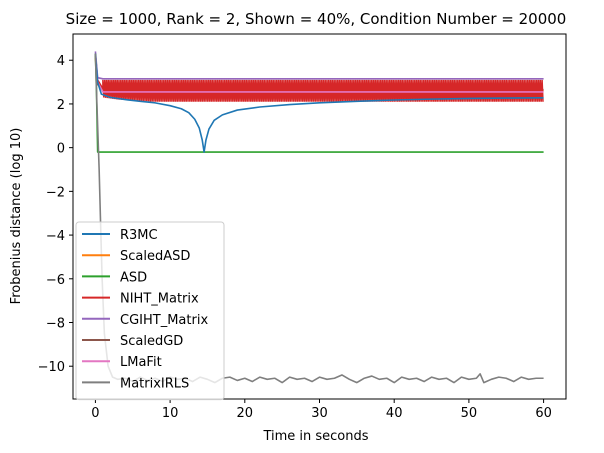 The height and width of the screenshot is (453, 604). What do you see at coordinates (61, 149) in the screenshot?
I see `y-tick-label: 0` at bounding box center [61, 149].